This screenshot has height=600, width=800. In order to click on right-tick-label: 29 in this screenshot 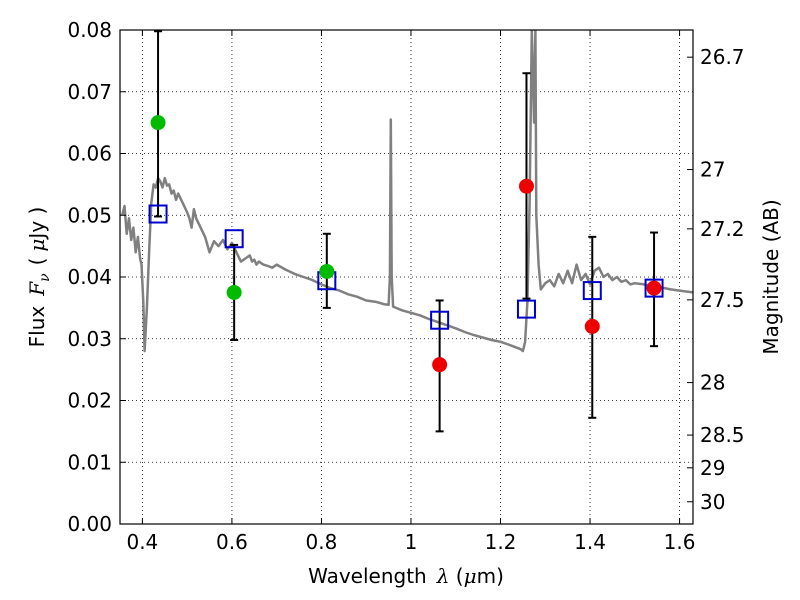, I will do `click(712, 468)`.